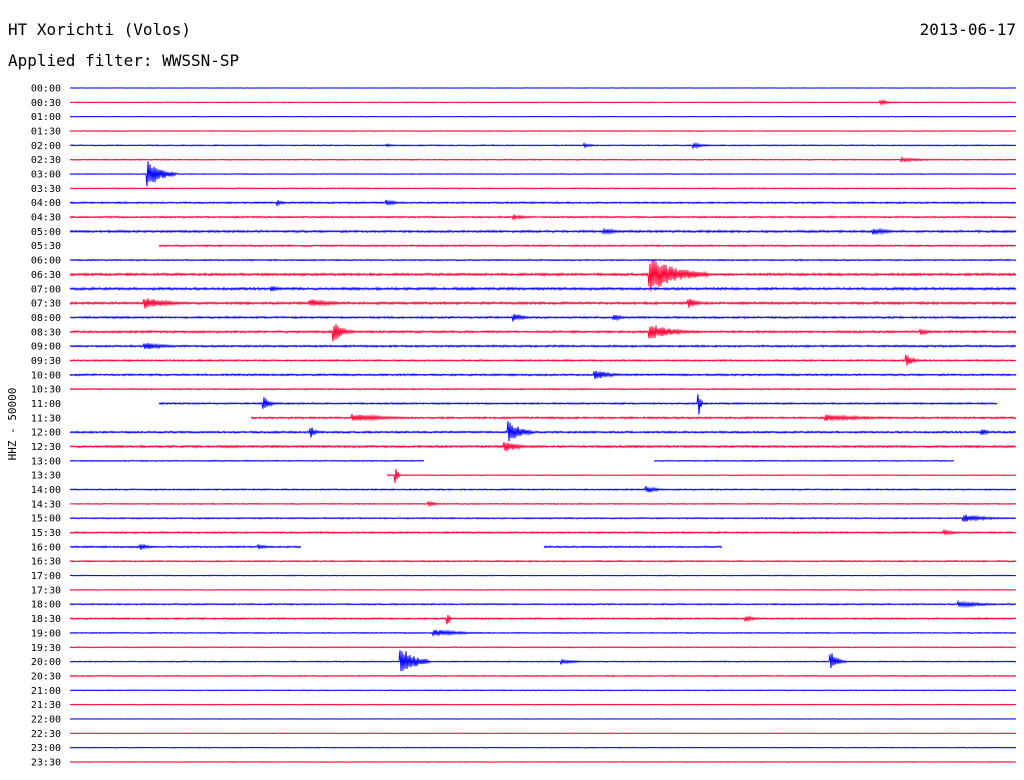  What do you see at coordinates (46, 89) in the screenshot?
I see `time-label: 00:00` at bounding box center [46, 89].